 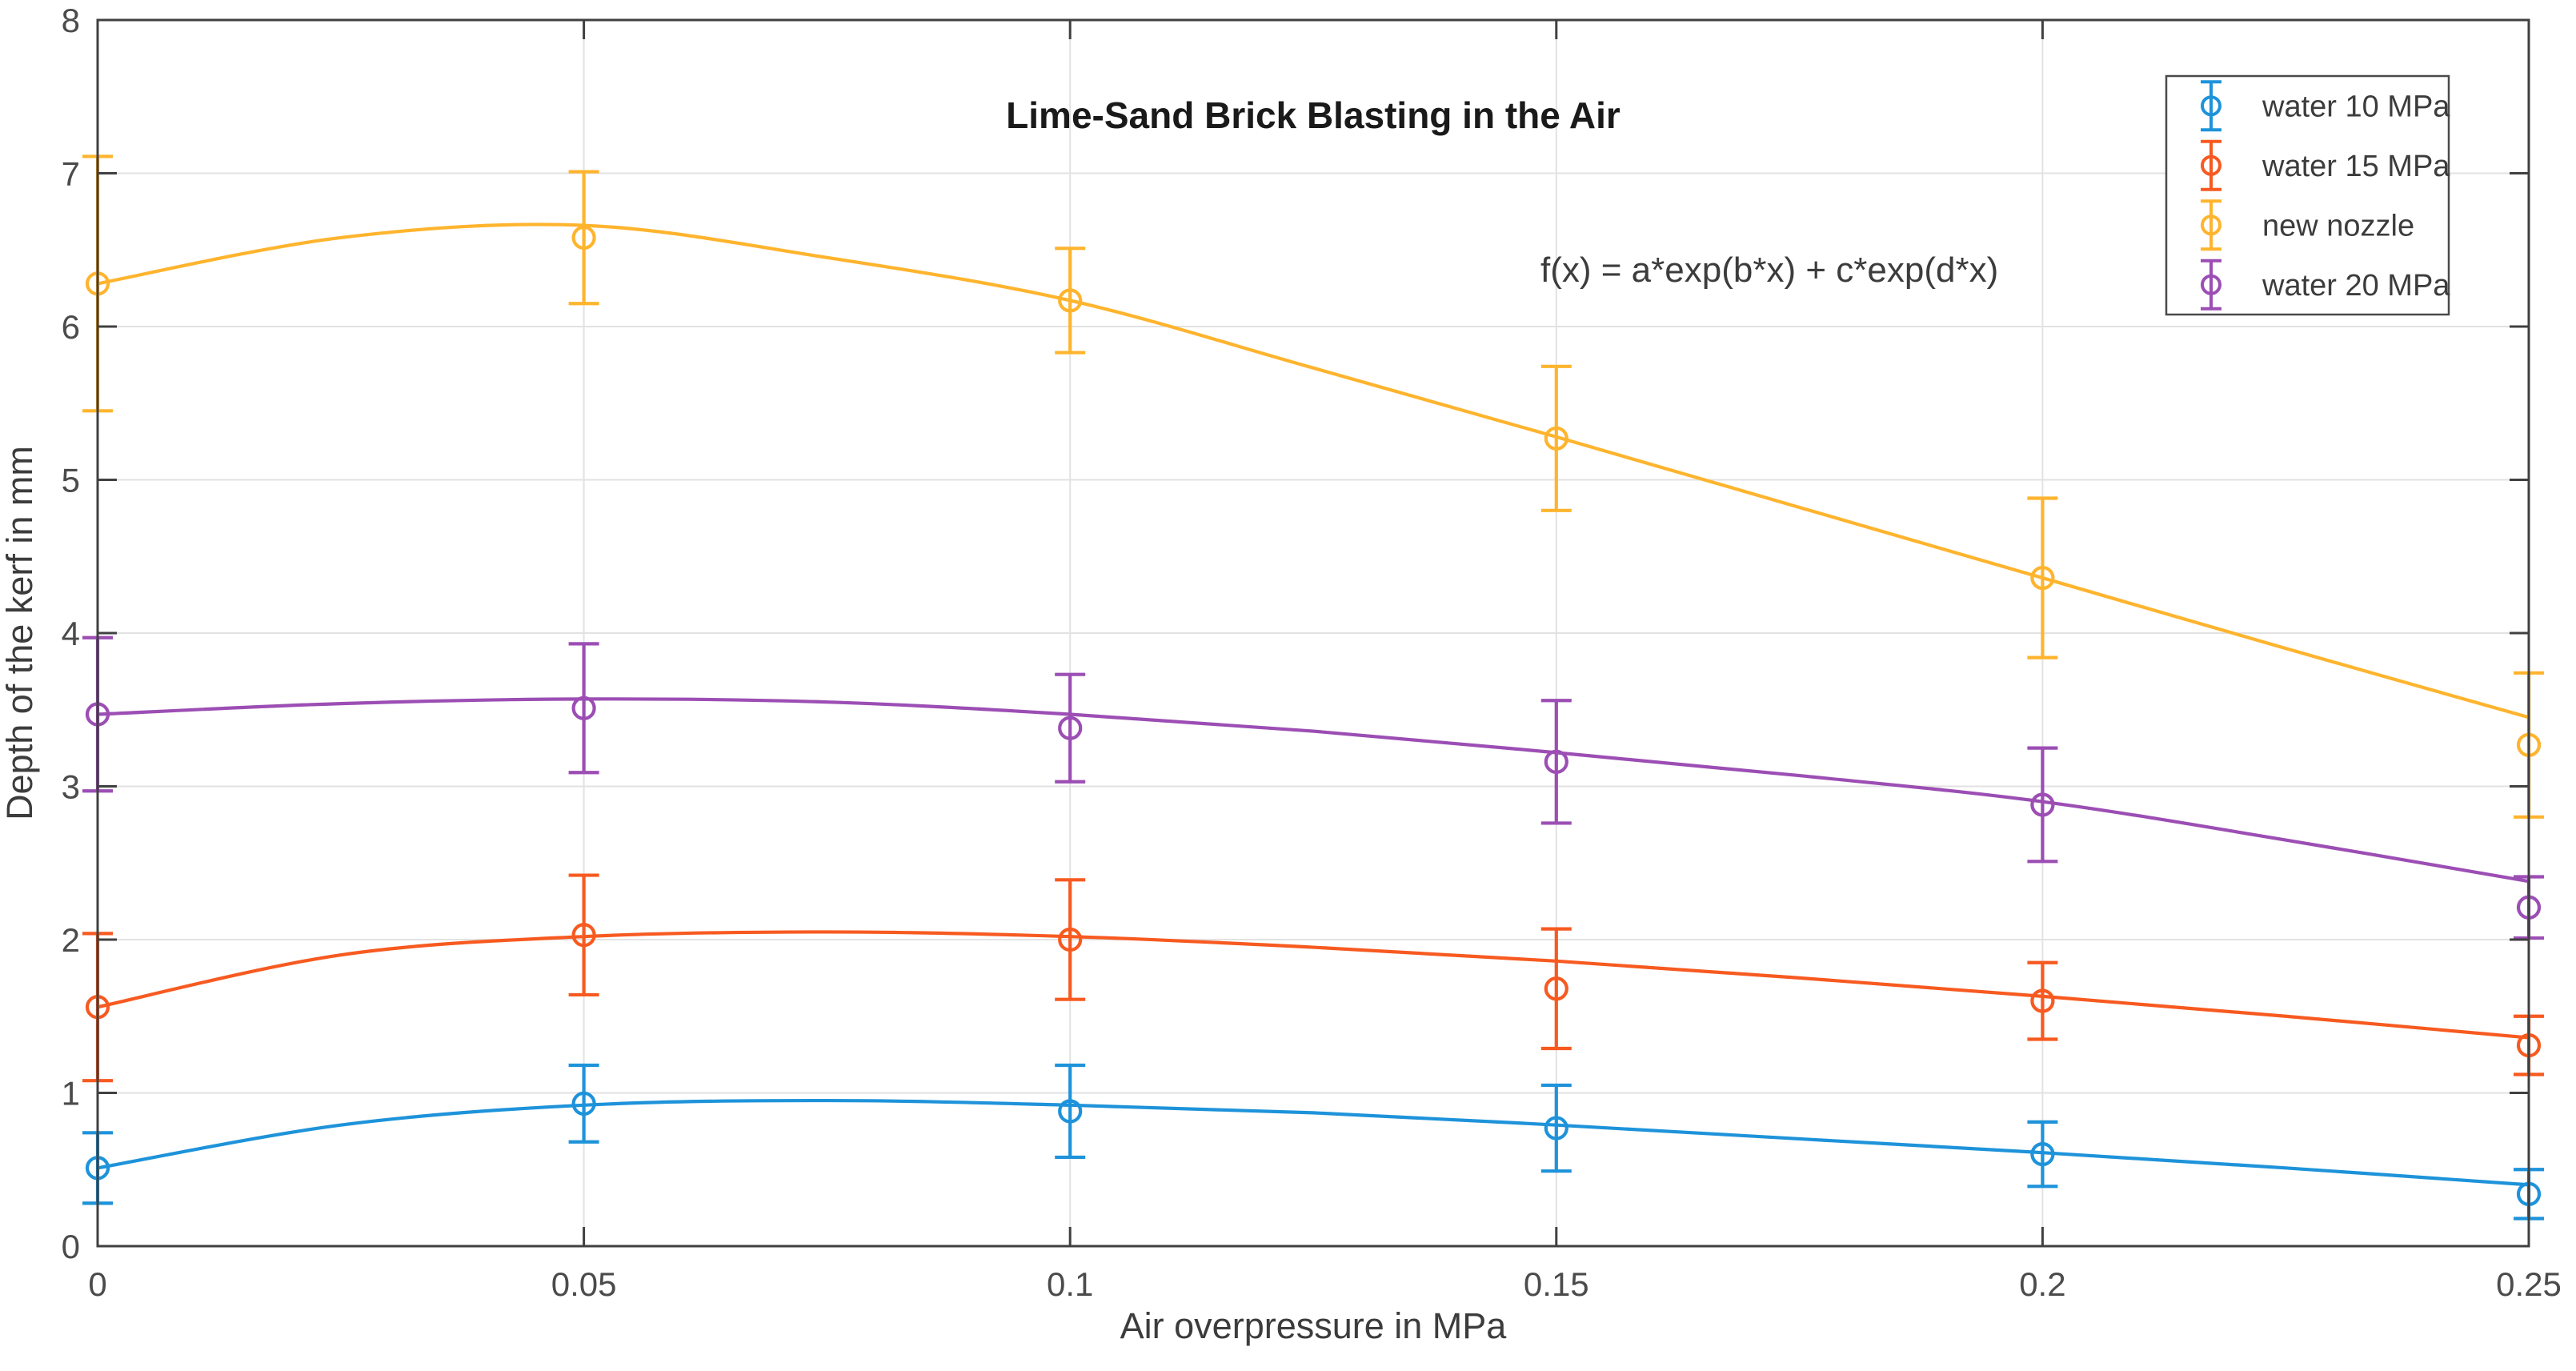 I want to click on y-tick-label: 5, so click(x=71, y=480).